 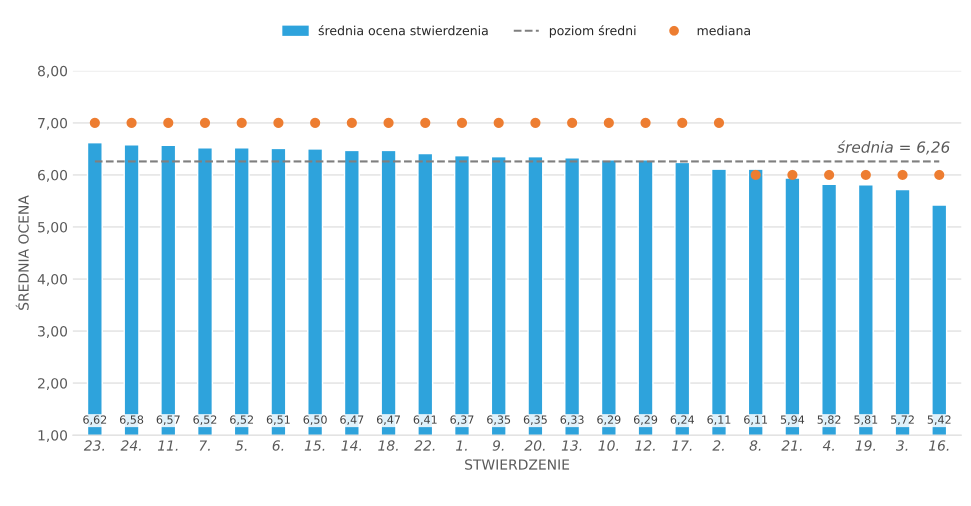 I want to click on y-tick-label: 4,00, so click(x=53, y=280).